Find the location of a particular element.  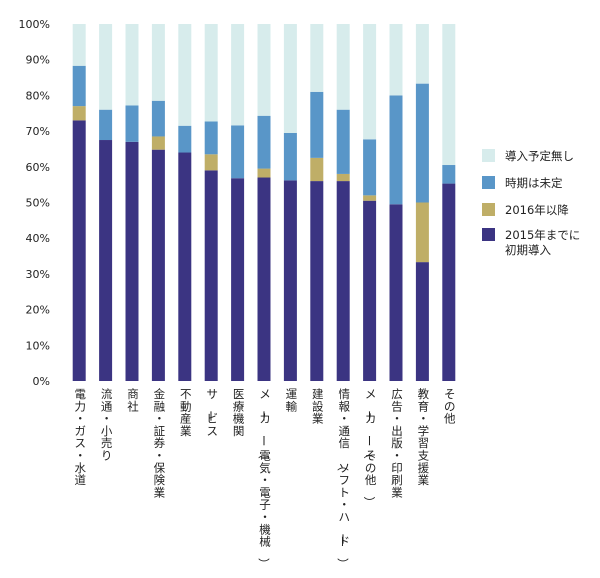

y-tick-label: 100% is located at coordinates (34, 24).